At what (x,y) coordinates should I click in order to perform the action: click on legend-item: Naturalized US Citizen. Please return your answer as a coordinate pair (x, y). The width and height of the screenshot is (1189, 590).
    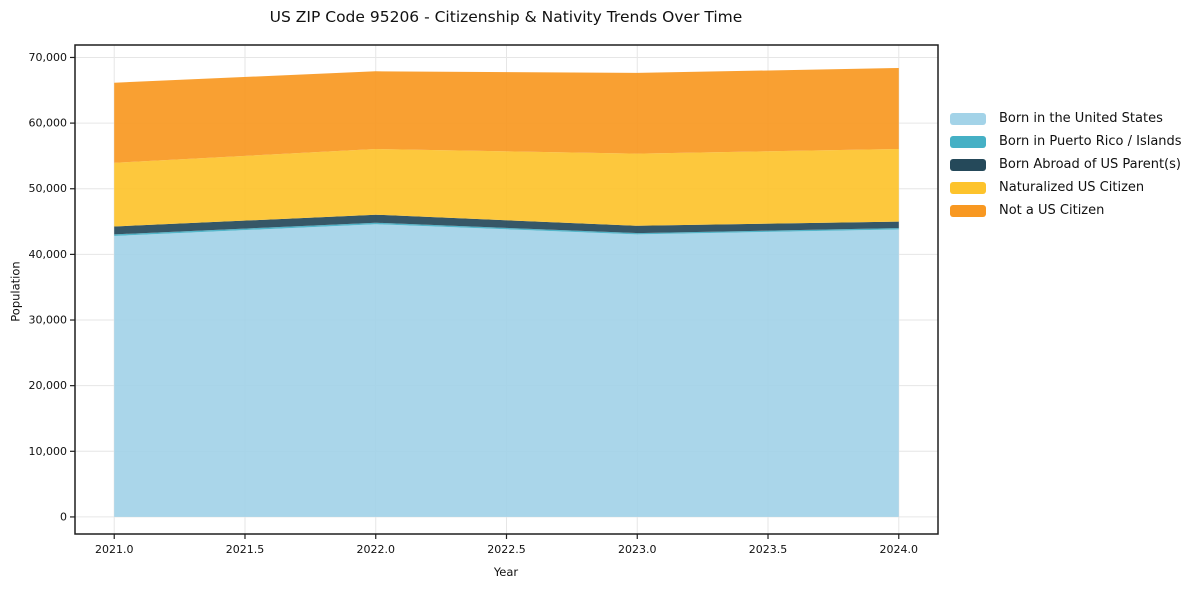
    Looking at the image, I should click on (1066, 187).